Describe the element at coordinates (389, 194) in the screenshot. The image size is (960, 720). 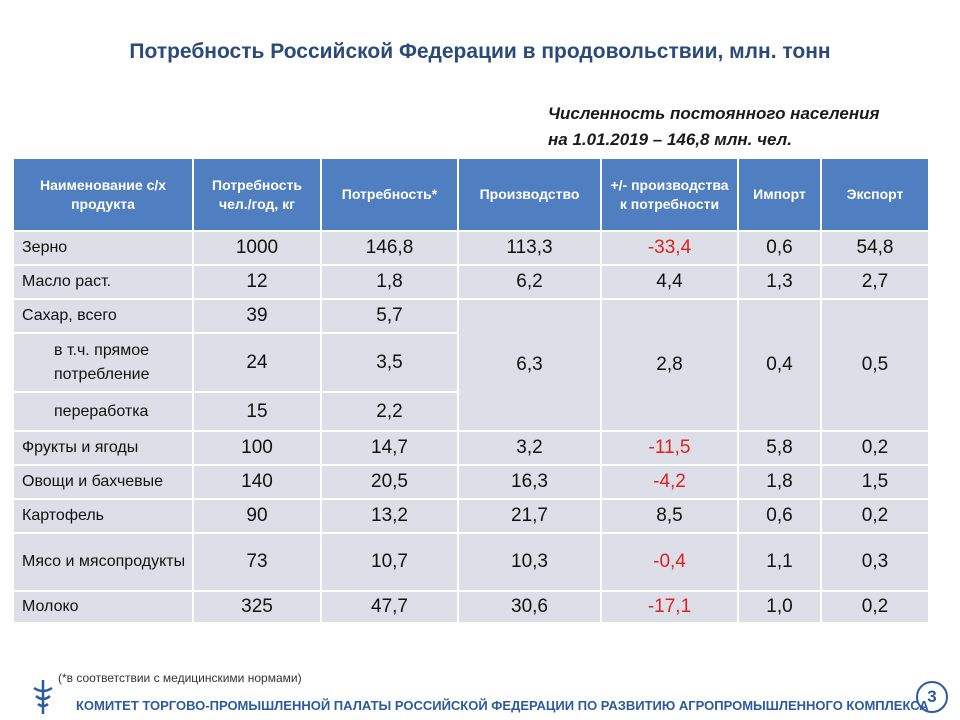
I see `column-header: Потребность*` at that location.